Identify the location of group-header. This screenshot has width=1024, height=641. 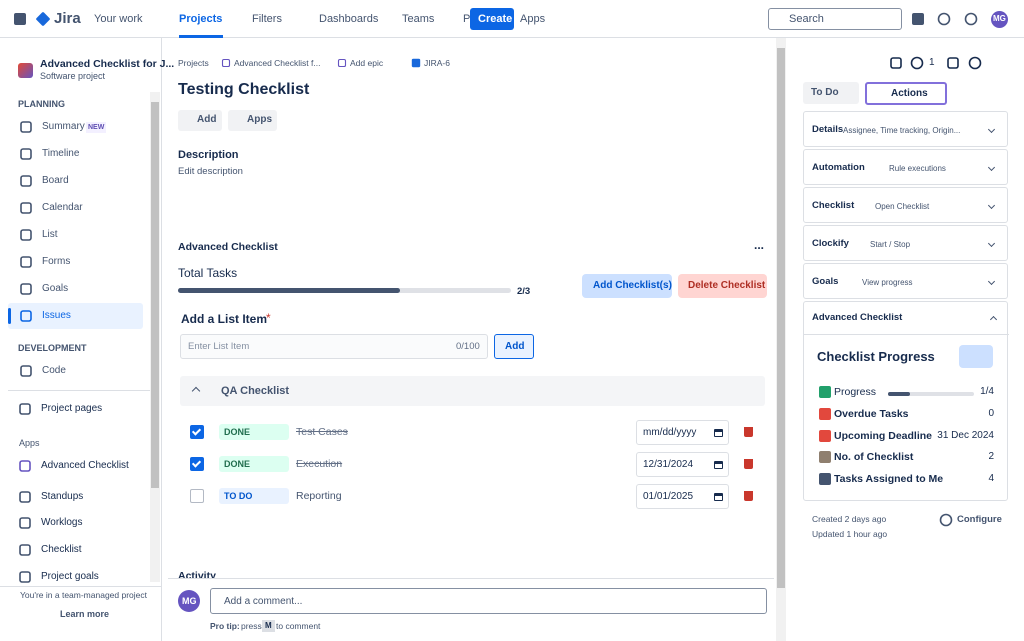
(472, 391).